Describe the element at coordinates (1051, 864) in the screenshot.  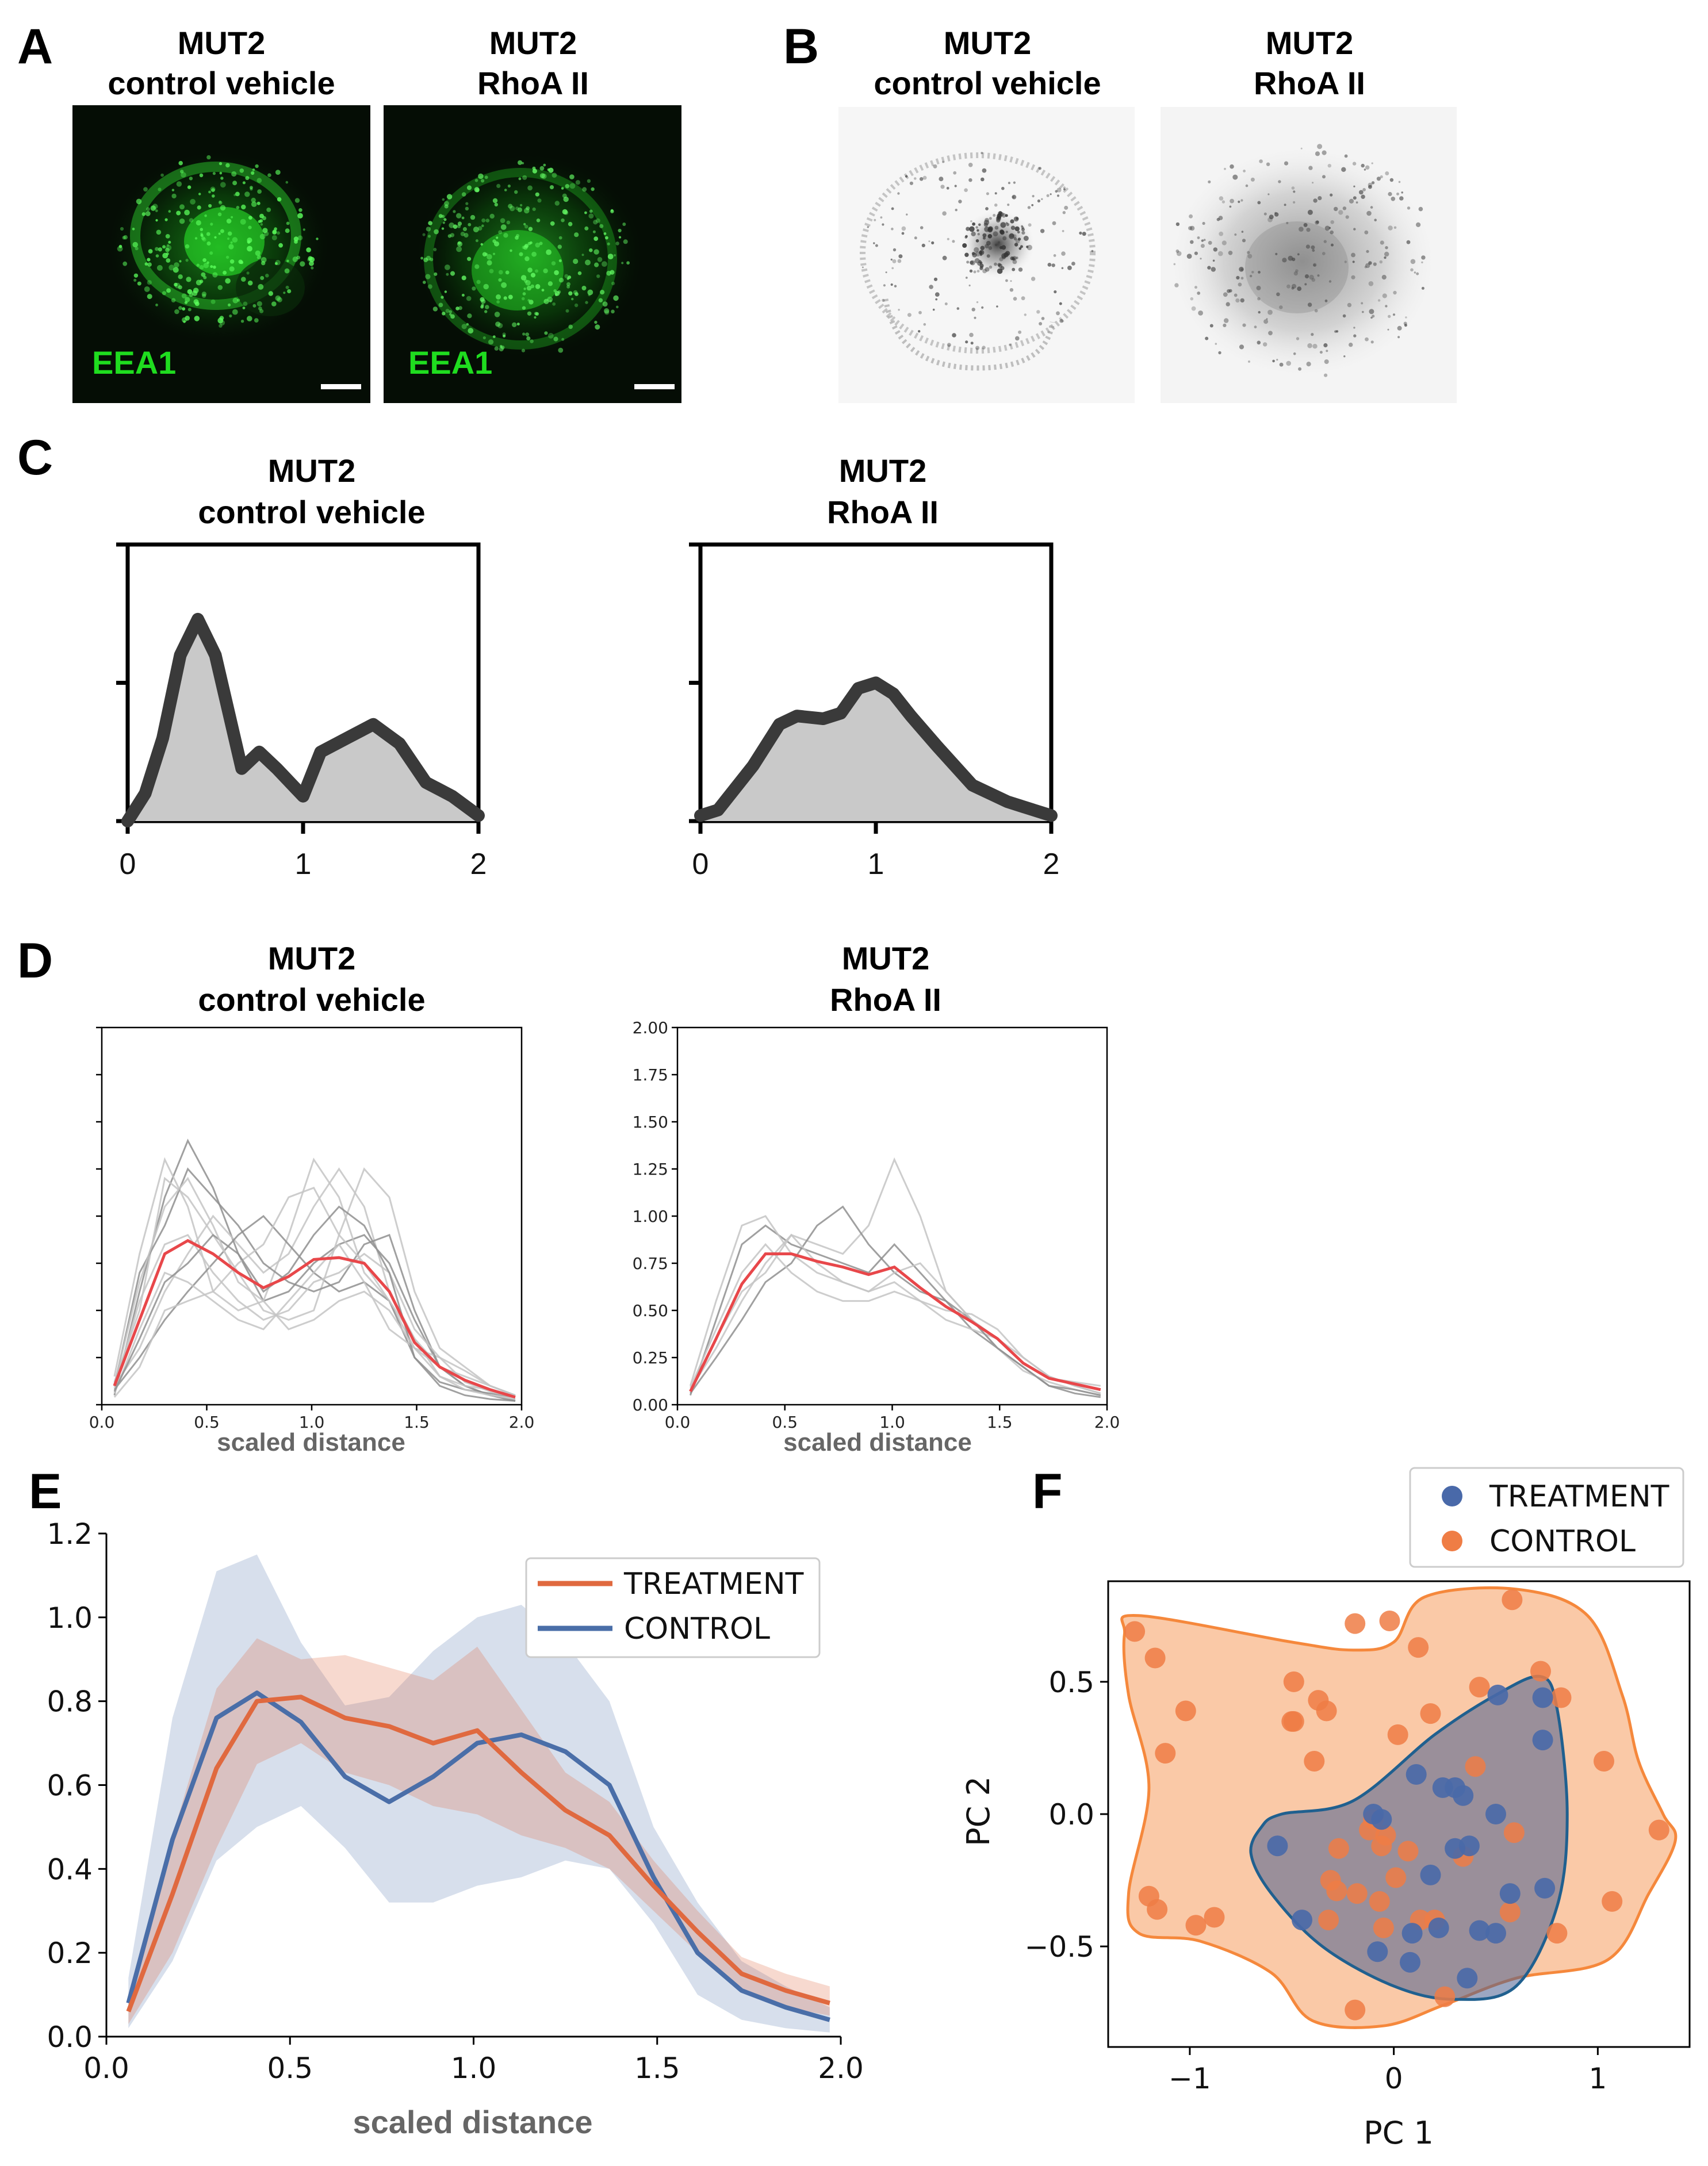
I see `x-tick-label: 2` at that location.